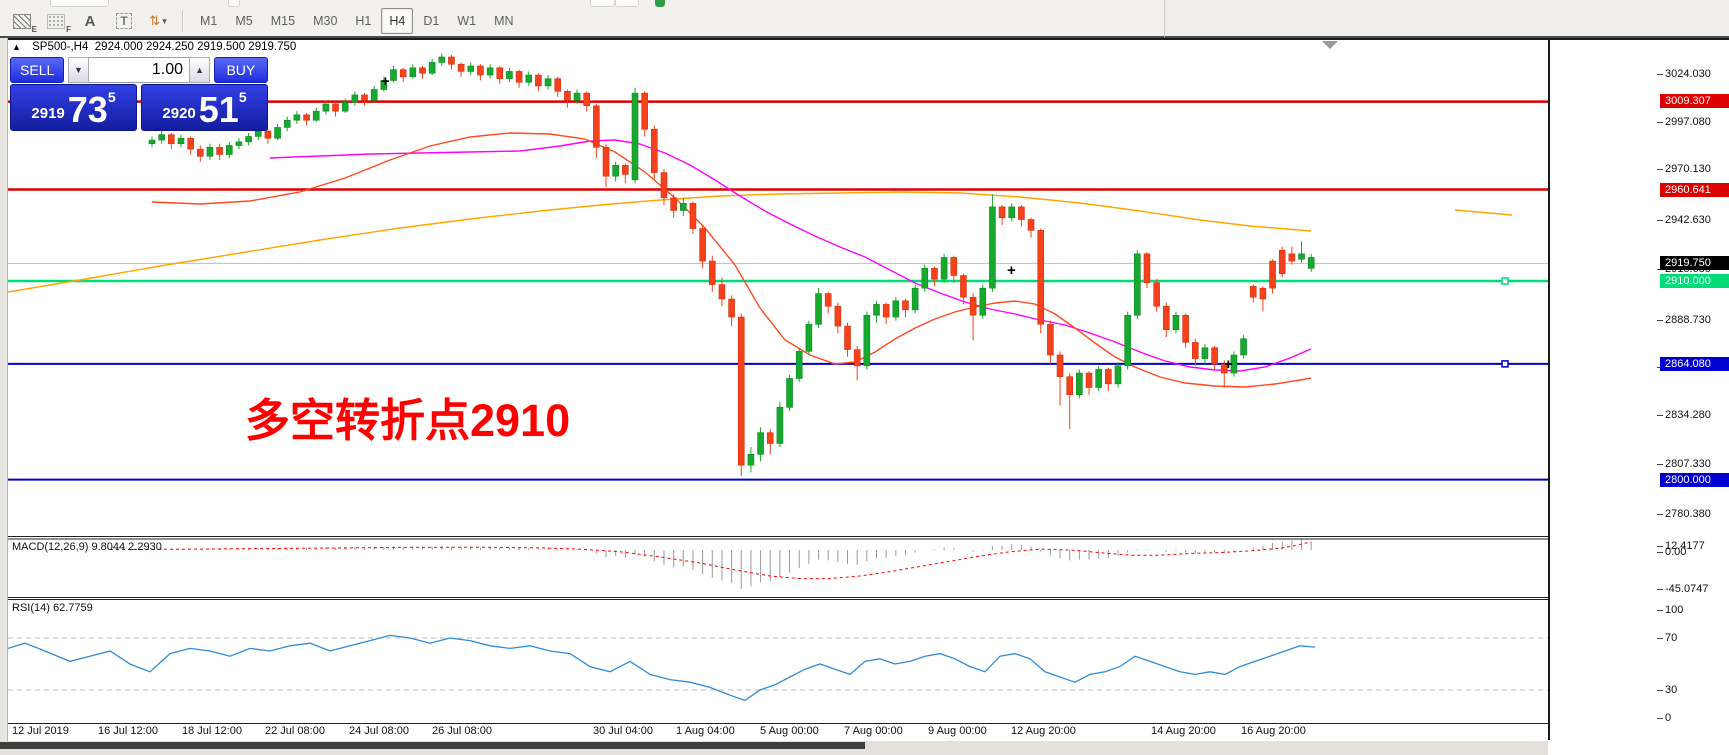 This screenshot has height=755, width=1729. What do you see at coordinates (1684, 169) in the screenshot?
I see `price-tick-2970.130: 2970.130` at bounding box center [1684, 169].